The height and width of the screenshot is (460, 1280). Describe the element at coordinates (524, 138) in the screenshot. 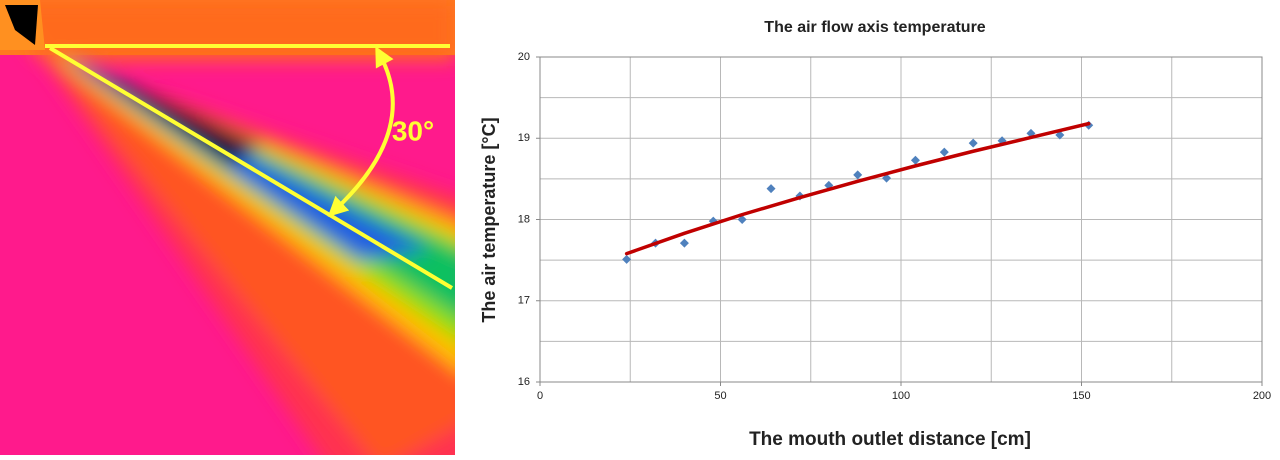

I see `y-tick-label: 19` at that location.